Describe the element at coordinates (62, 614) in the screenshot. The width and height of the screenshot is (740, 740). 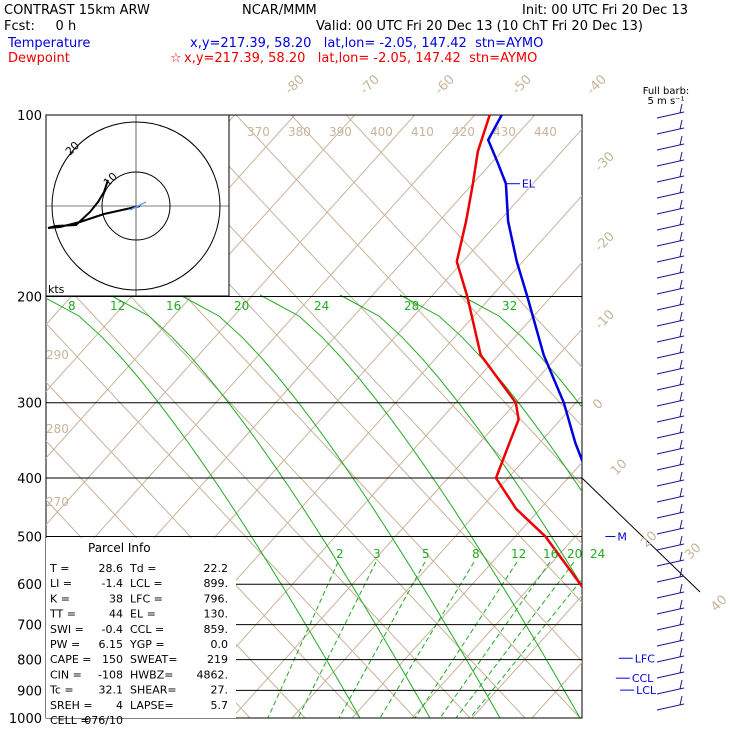
I see `parcel-info-key: TT =` at that location.